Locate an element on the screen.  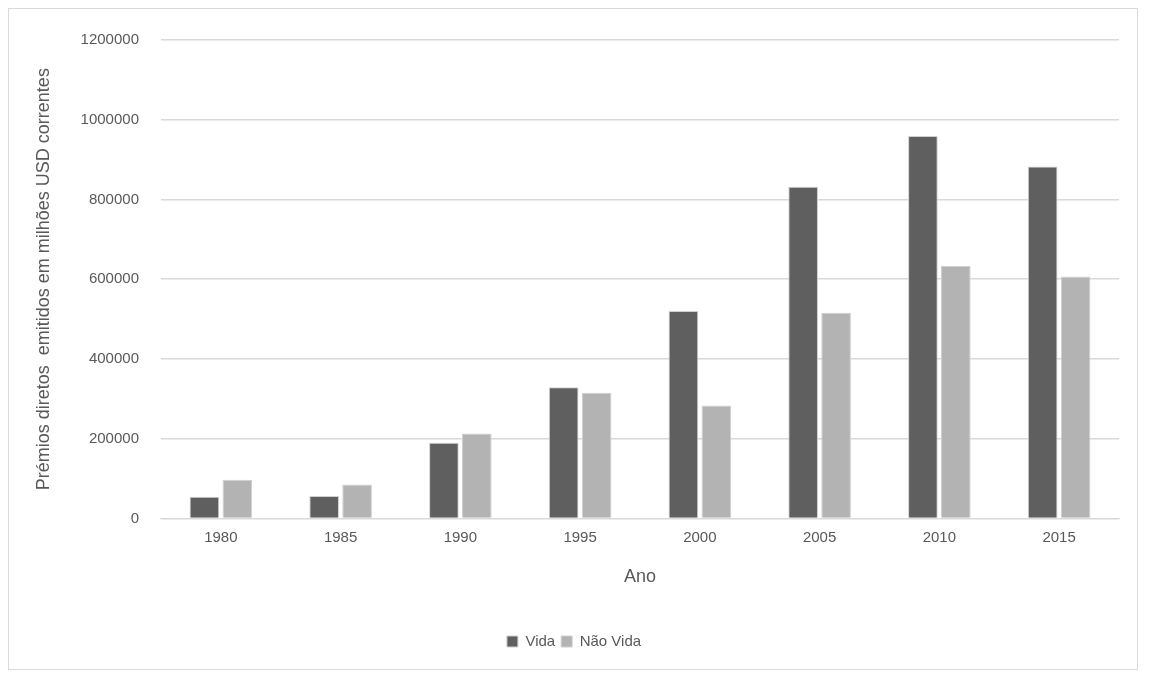
x-tick-label: 2000 is located at coordinates (700, 536).